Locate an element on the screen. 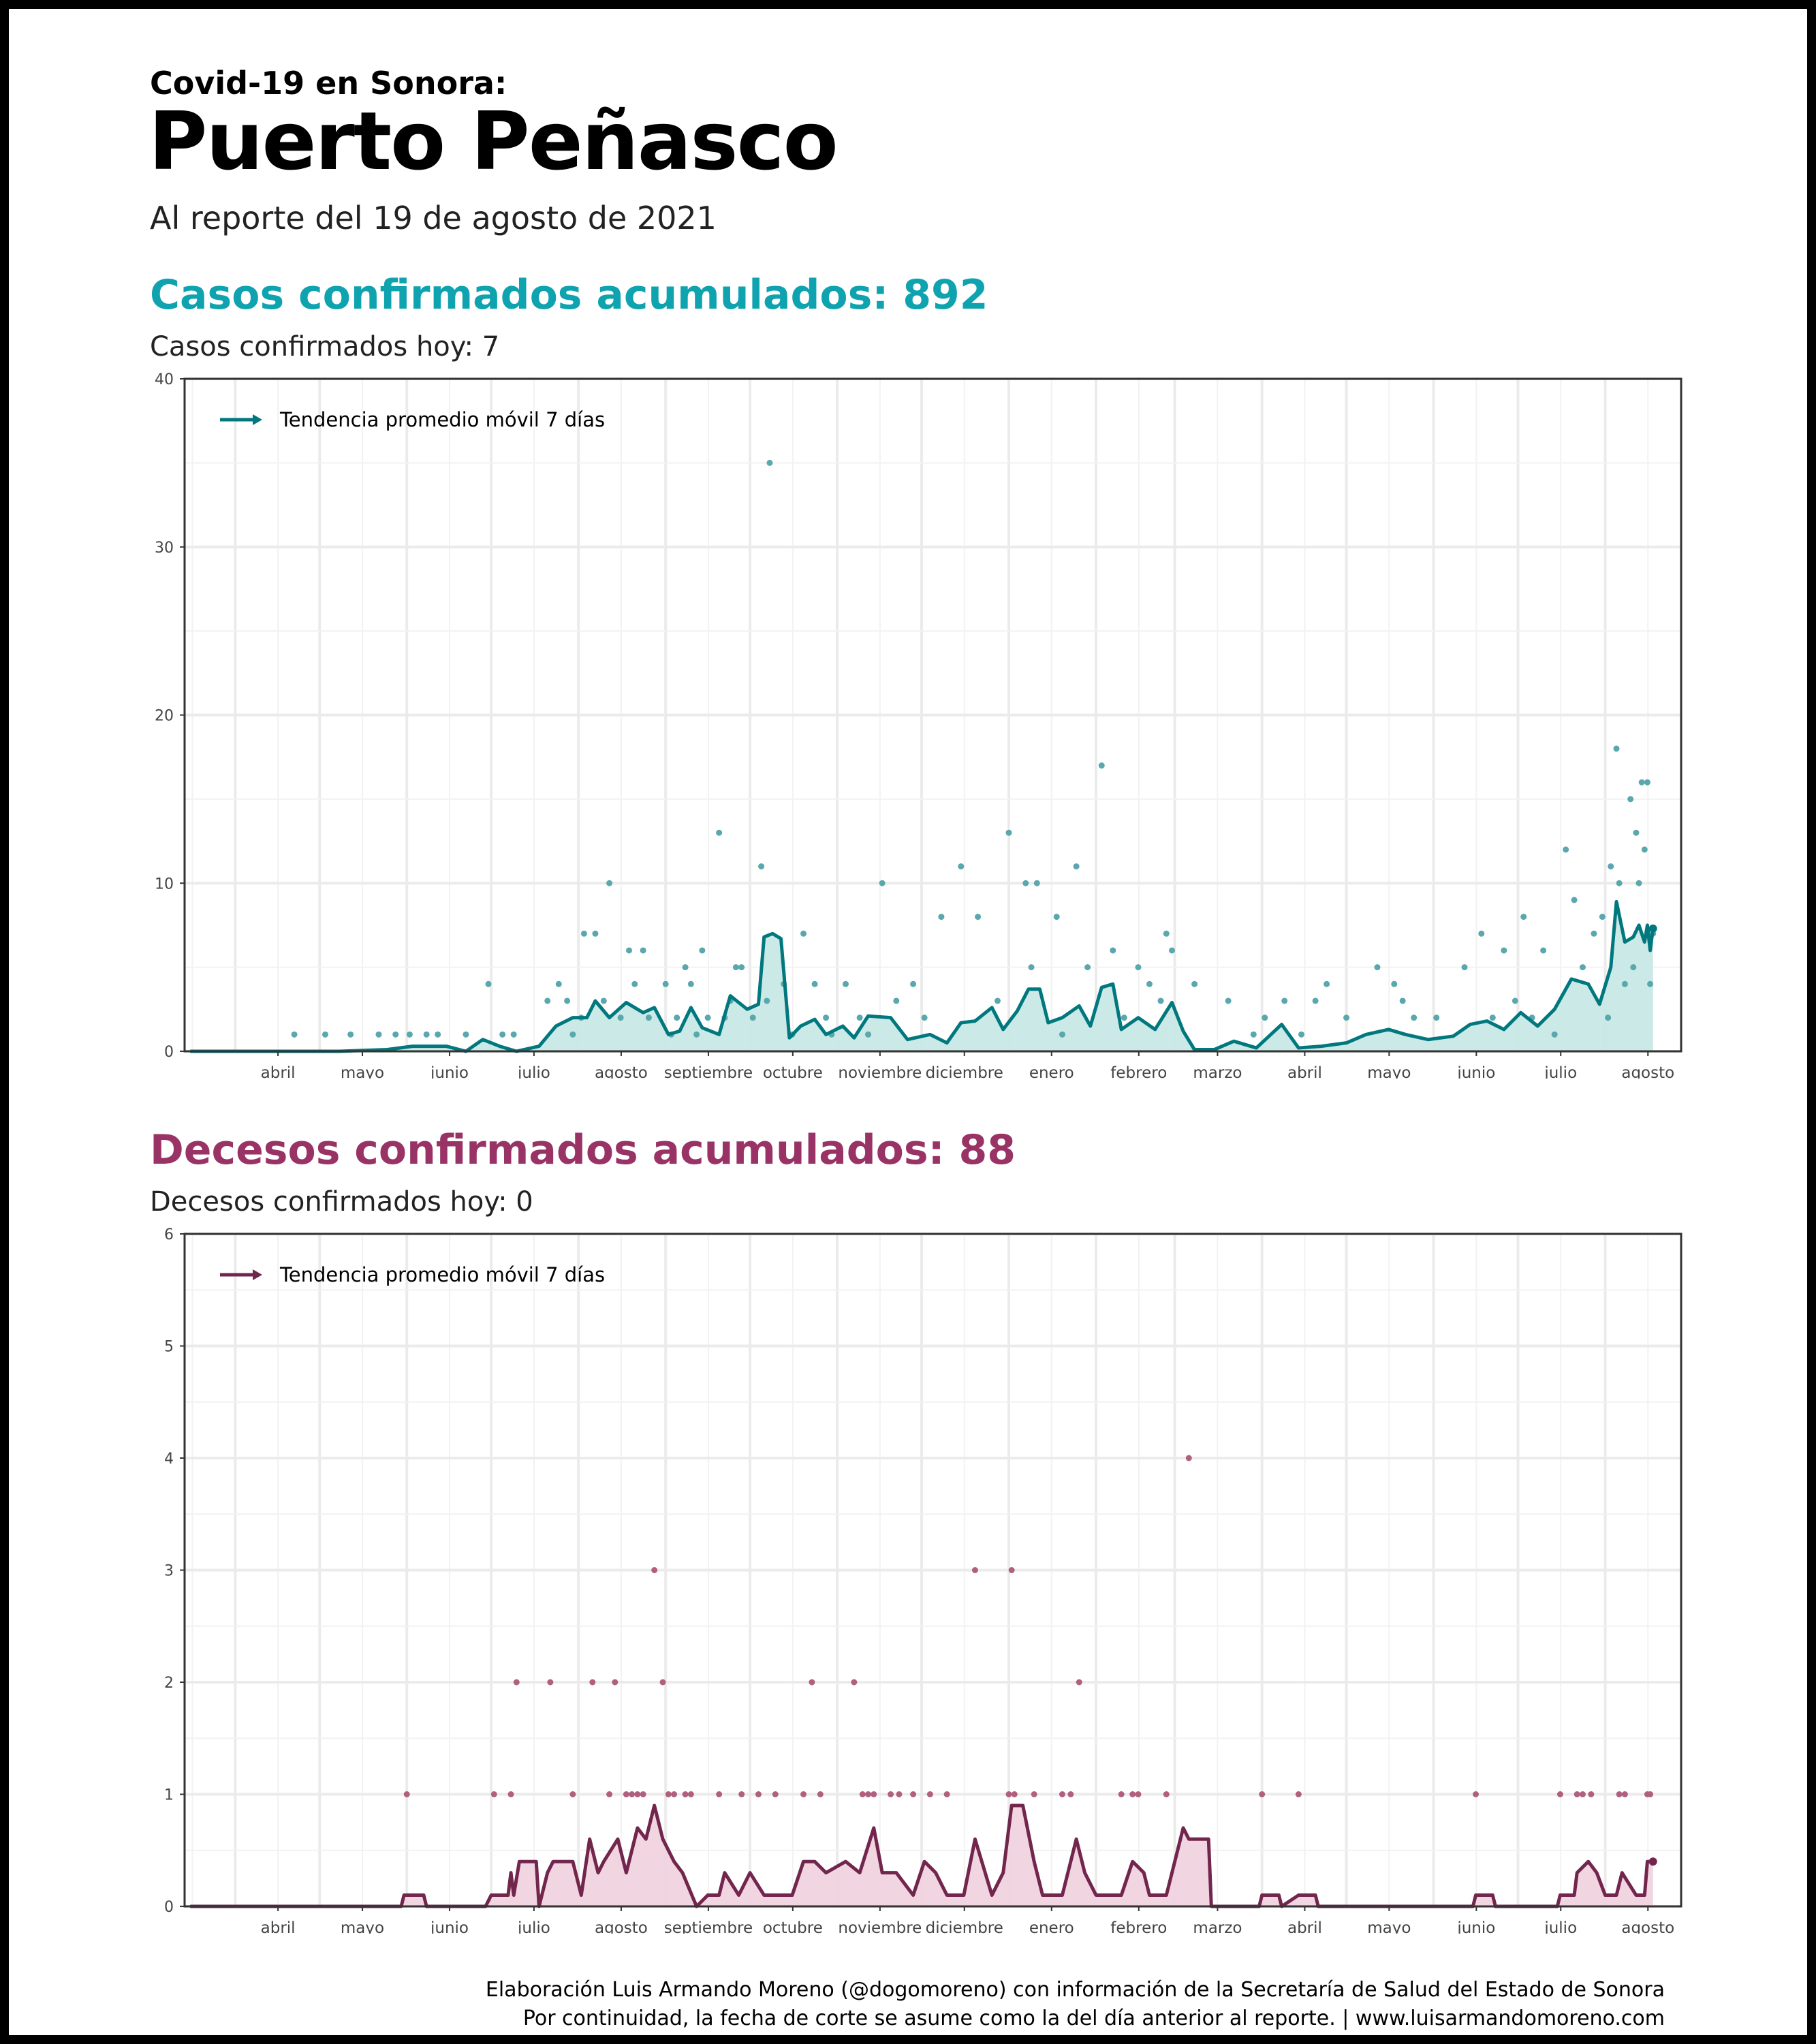  y-tick-label: 10 is located at coordinates (165, 884).